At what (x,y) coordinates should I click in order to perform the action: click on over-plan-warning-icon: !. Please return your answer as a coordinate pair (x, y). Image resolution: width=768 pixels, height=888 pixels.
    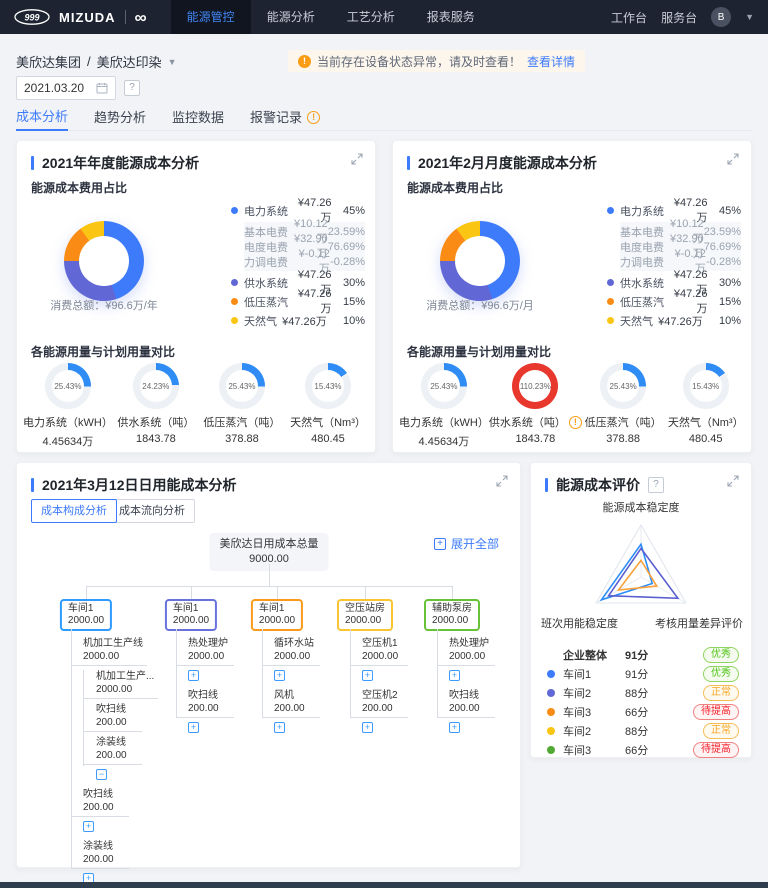
    Looking at the image, I should click on (575, 422).